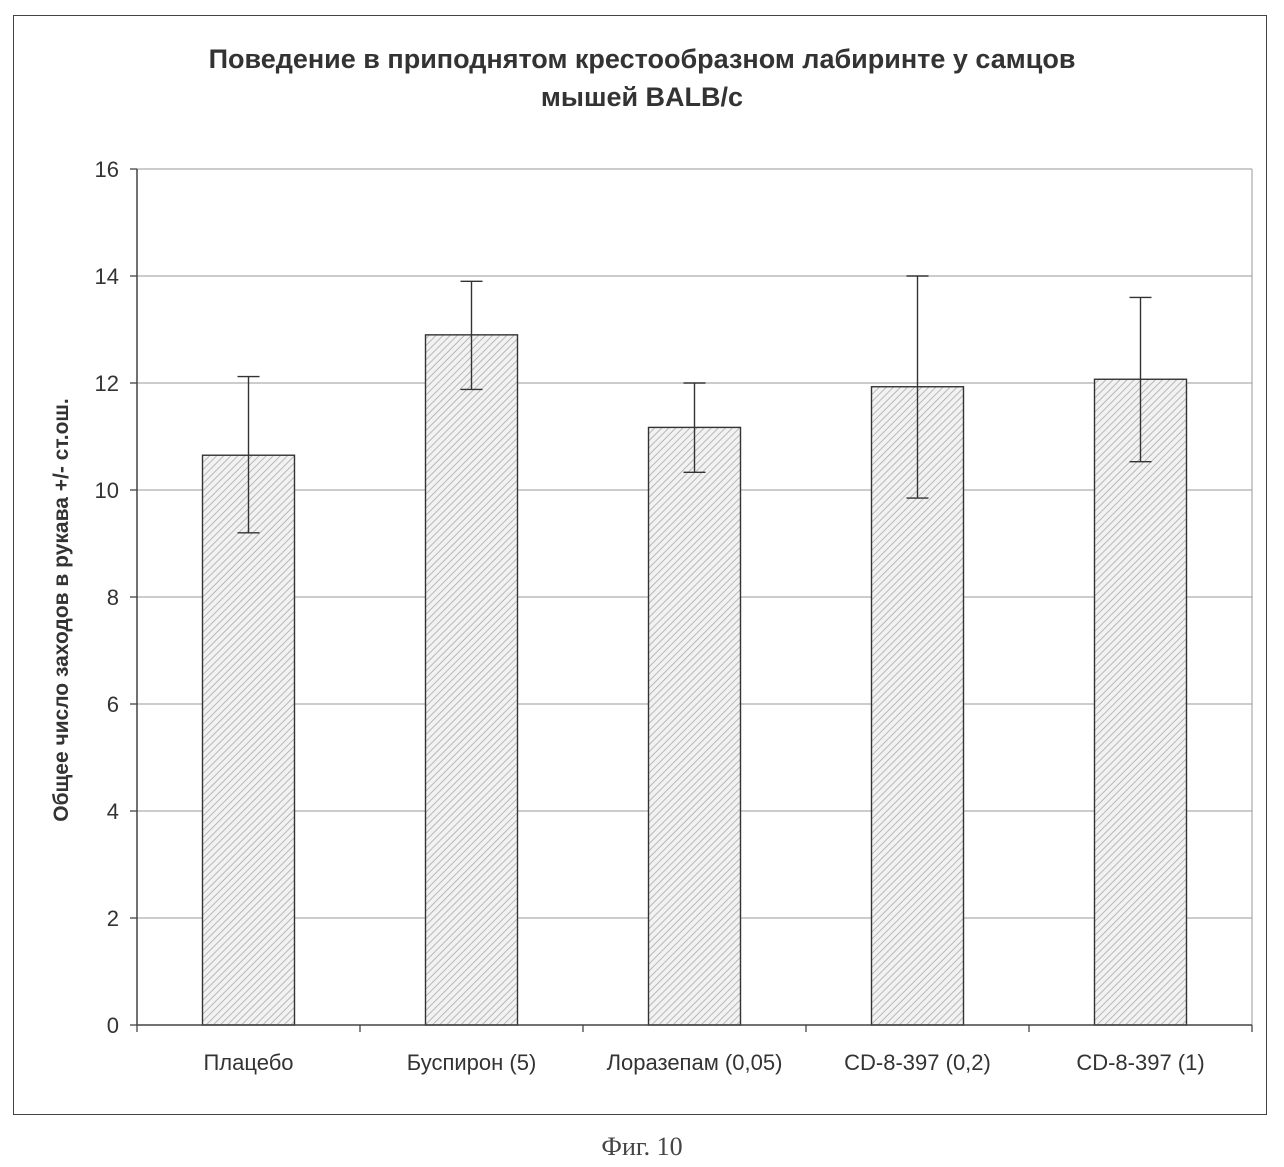  What do you see at coordinates (107, 169) in the screenshot?
I see `y-tick-label: 16` at bounding box center [107, 169].